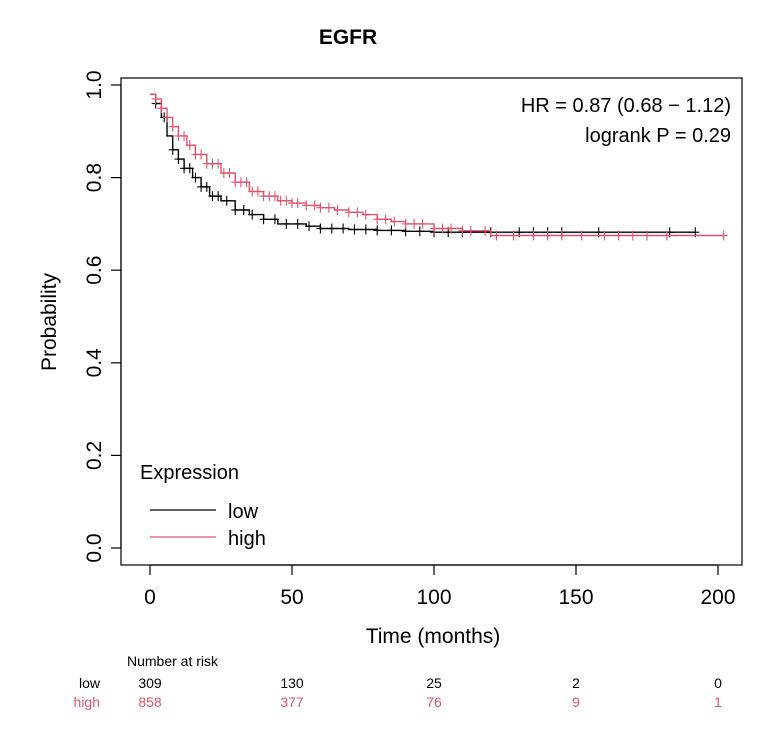 This screenshot has height=748, width=782. Describe the element at coordinates (94, 84) in the screenshot. I see `y-tick-label: 1.0` at that location.